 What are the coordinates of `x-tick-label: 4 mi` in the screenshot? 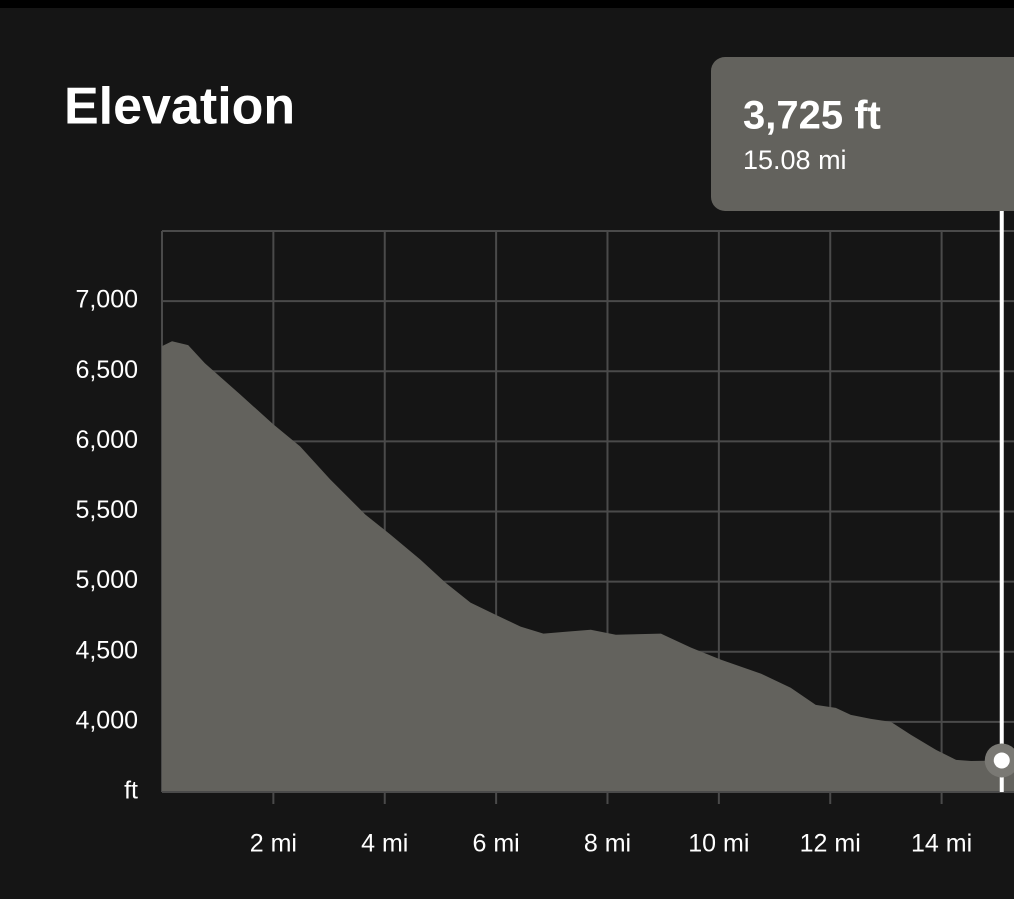 It's located at (384, 844).